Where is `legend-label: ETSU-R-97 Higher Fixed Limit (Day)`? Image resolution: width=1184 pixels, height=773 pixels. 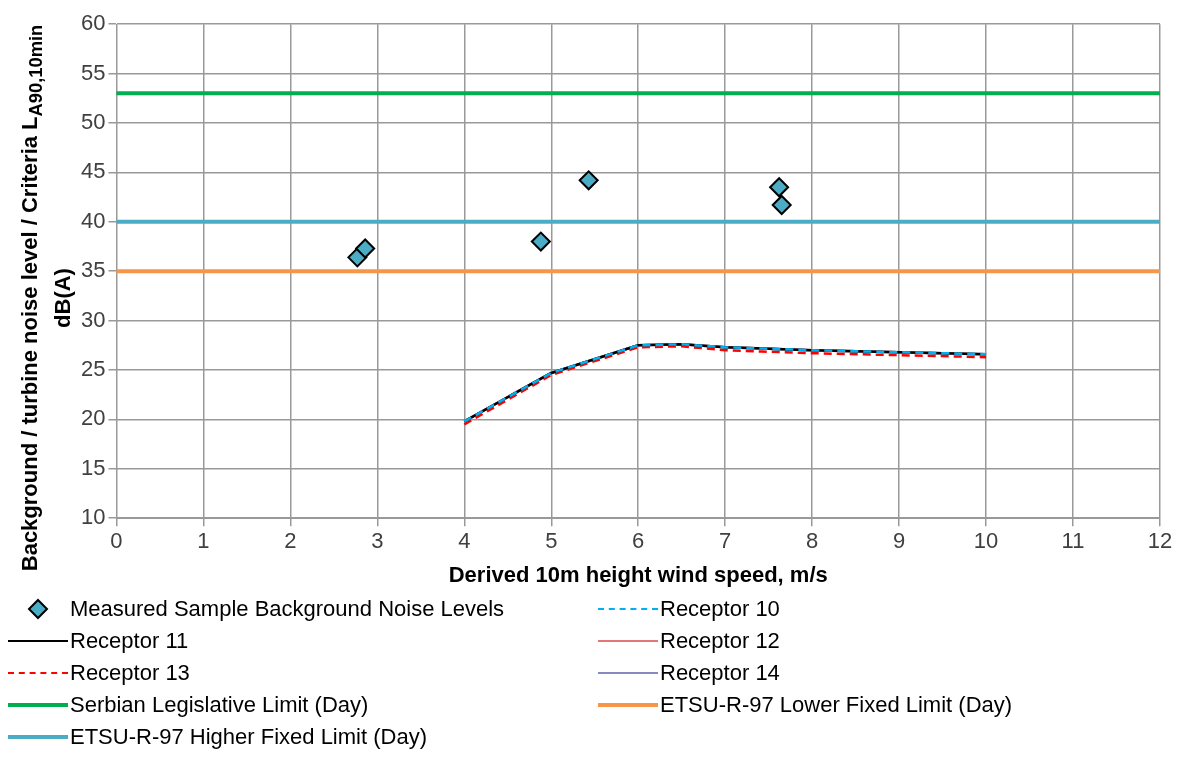 legend-label: ETSU-R-97 Higher Fixed Limit (Day) is located at coordinates (248, 737).